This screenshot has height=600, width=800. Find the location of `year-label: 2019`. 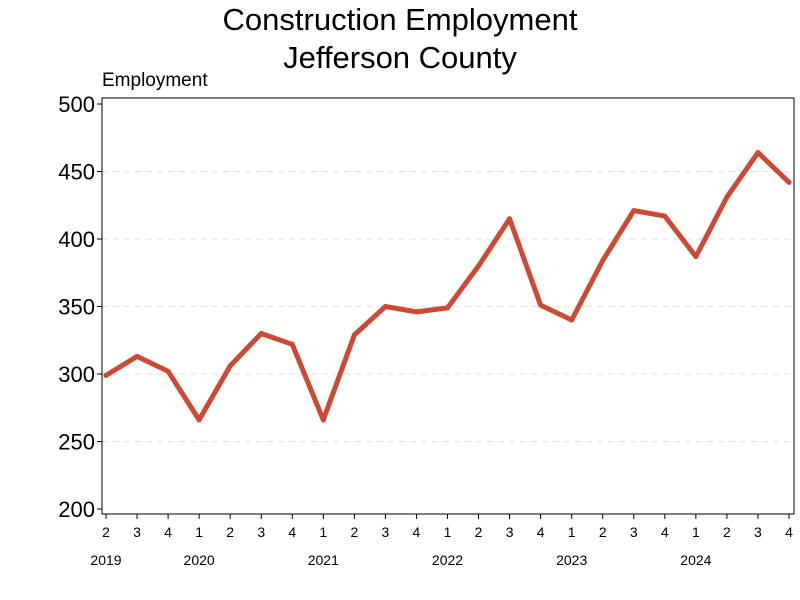

year-label: 2019 is located at coordinates (105, 560).